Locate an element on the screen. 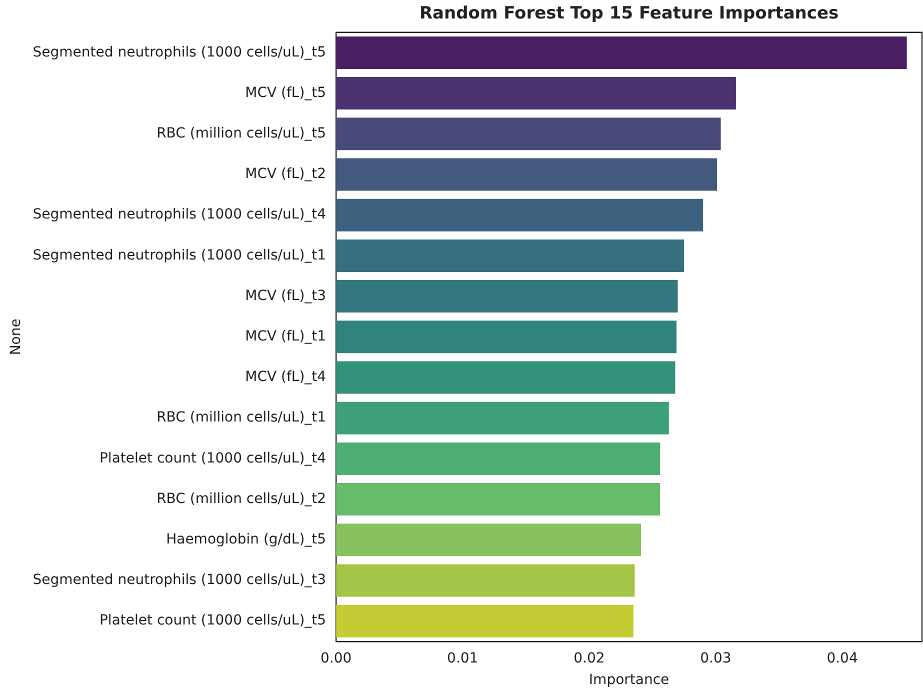 The height and width of the screenshot is (695, 923). y-tick-label: Platelet count (1000 cells/uL)_t5 is located at coordinates (212, 620).